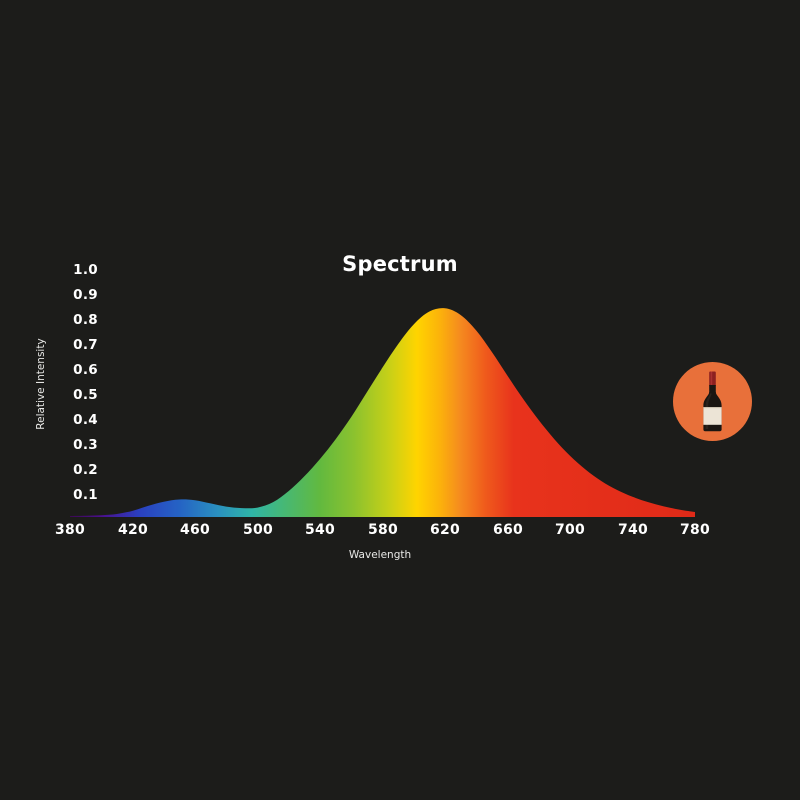 This screenshot has height=800, width=800. I want to click on x-tick-label: 780, so click(695, 530).